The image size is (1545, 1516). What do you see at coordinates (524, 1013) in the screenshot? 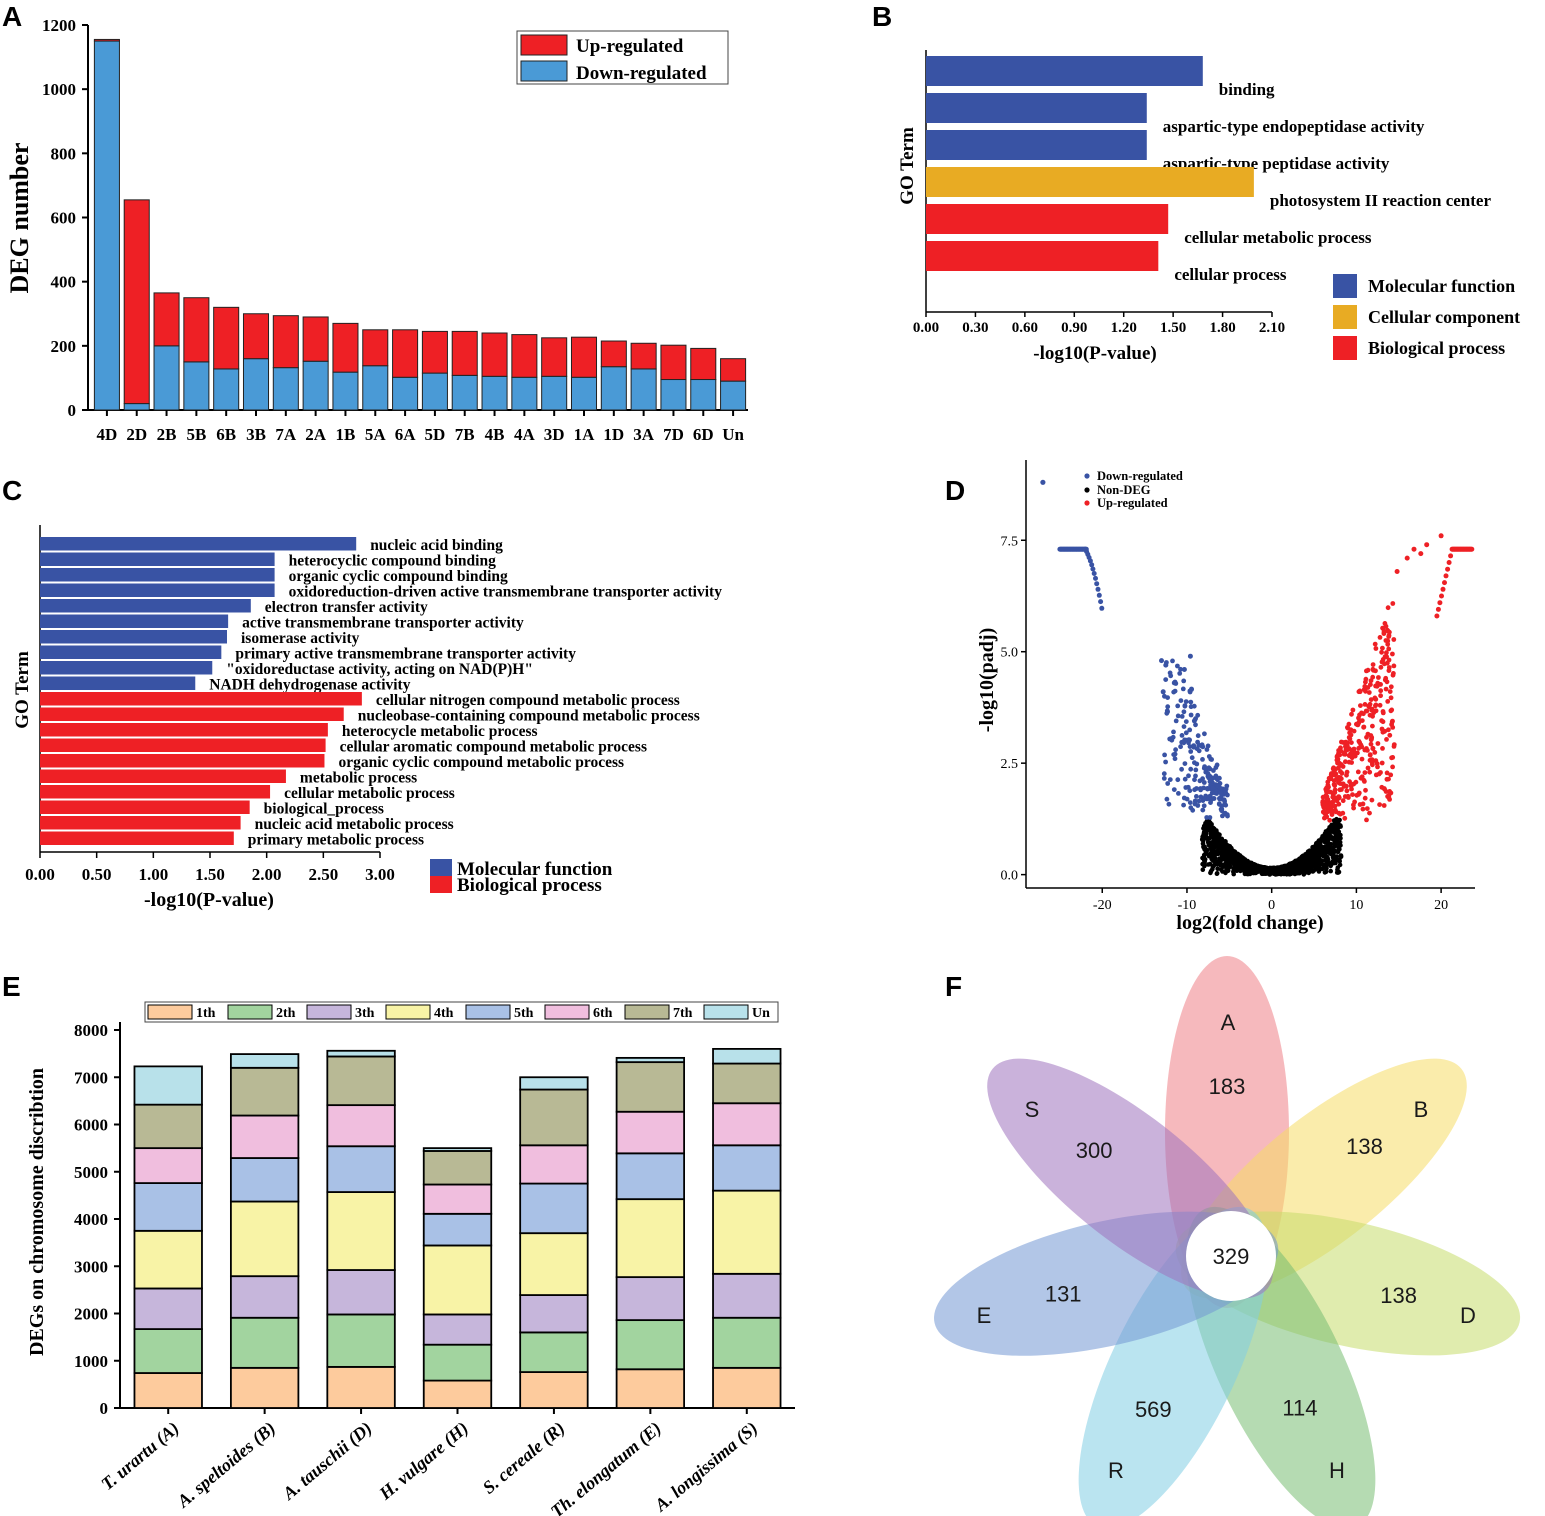
I see `legend-label-e: 5th` at bounding box center [524, 1013].